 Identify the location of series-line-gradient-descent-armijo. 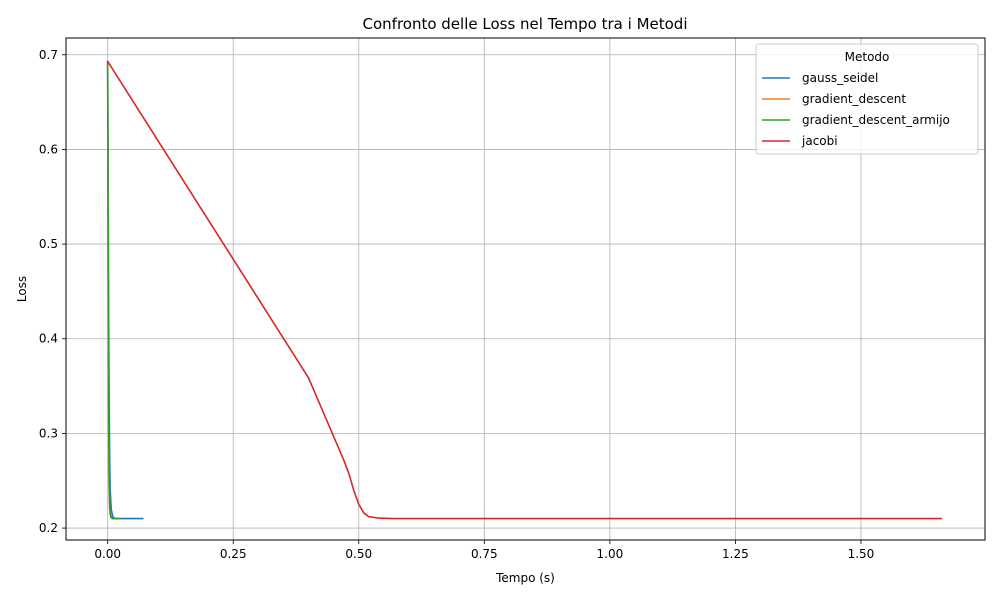
(112, 290).